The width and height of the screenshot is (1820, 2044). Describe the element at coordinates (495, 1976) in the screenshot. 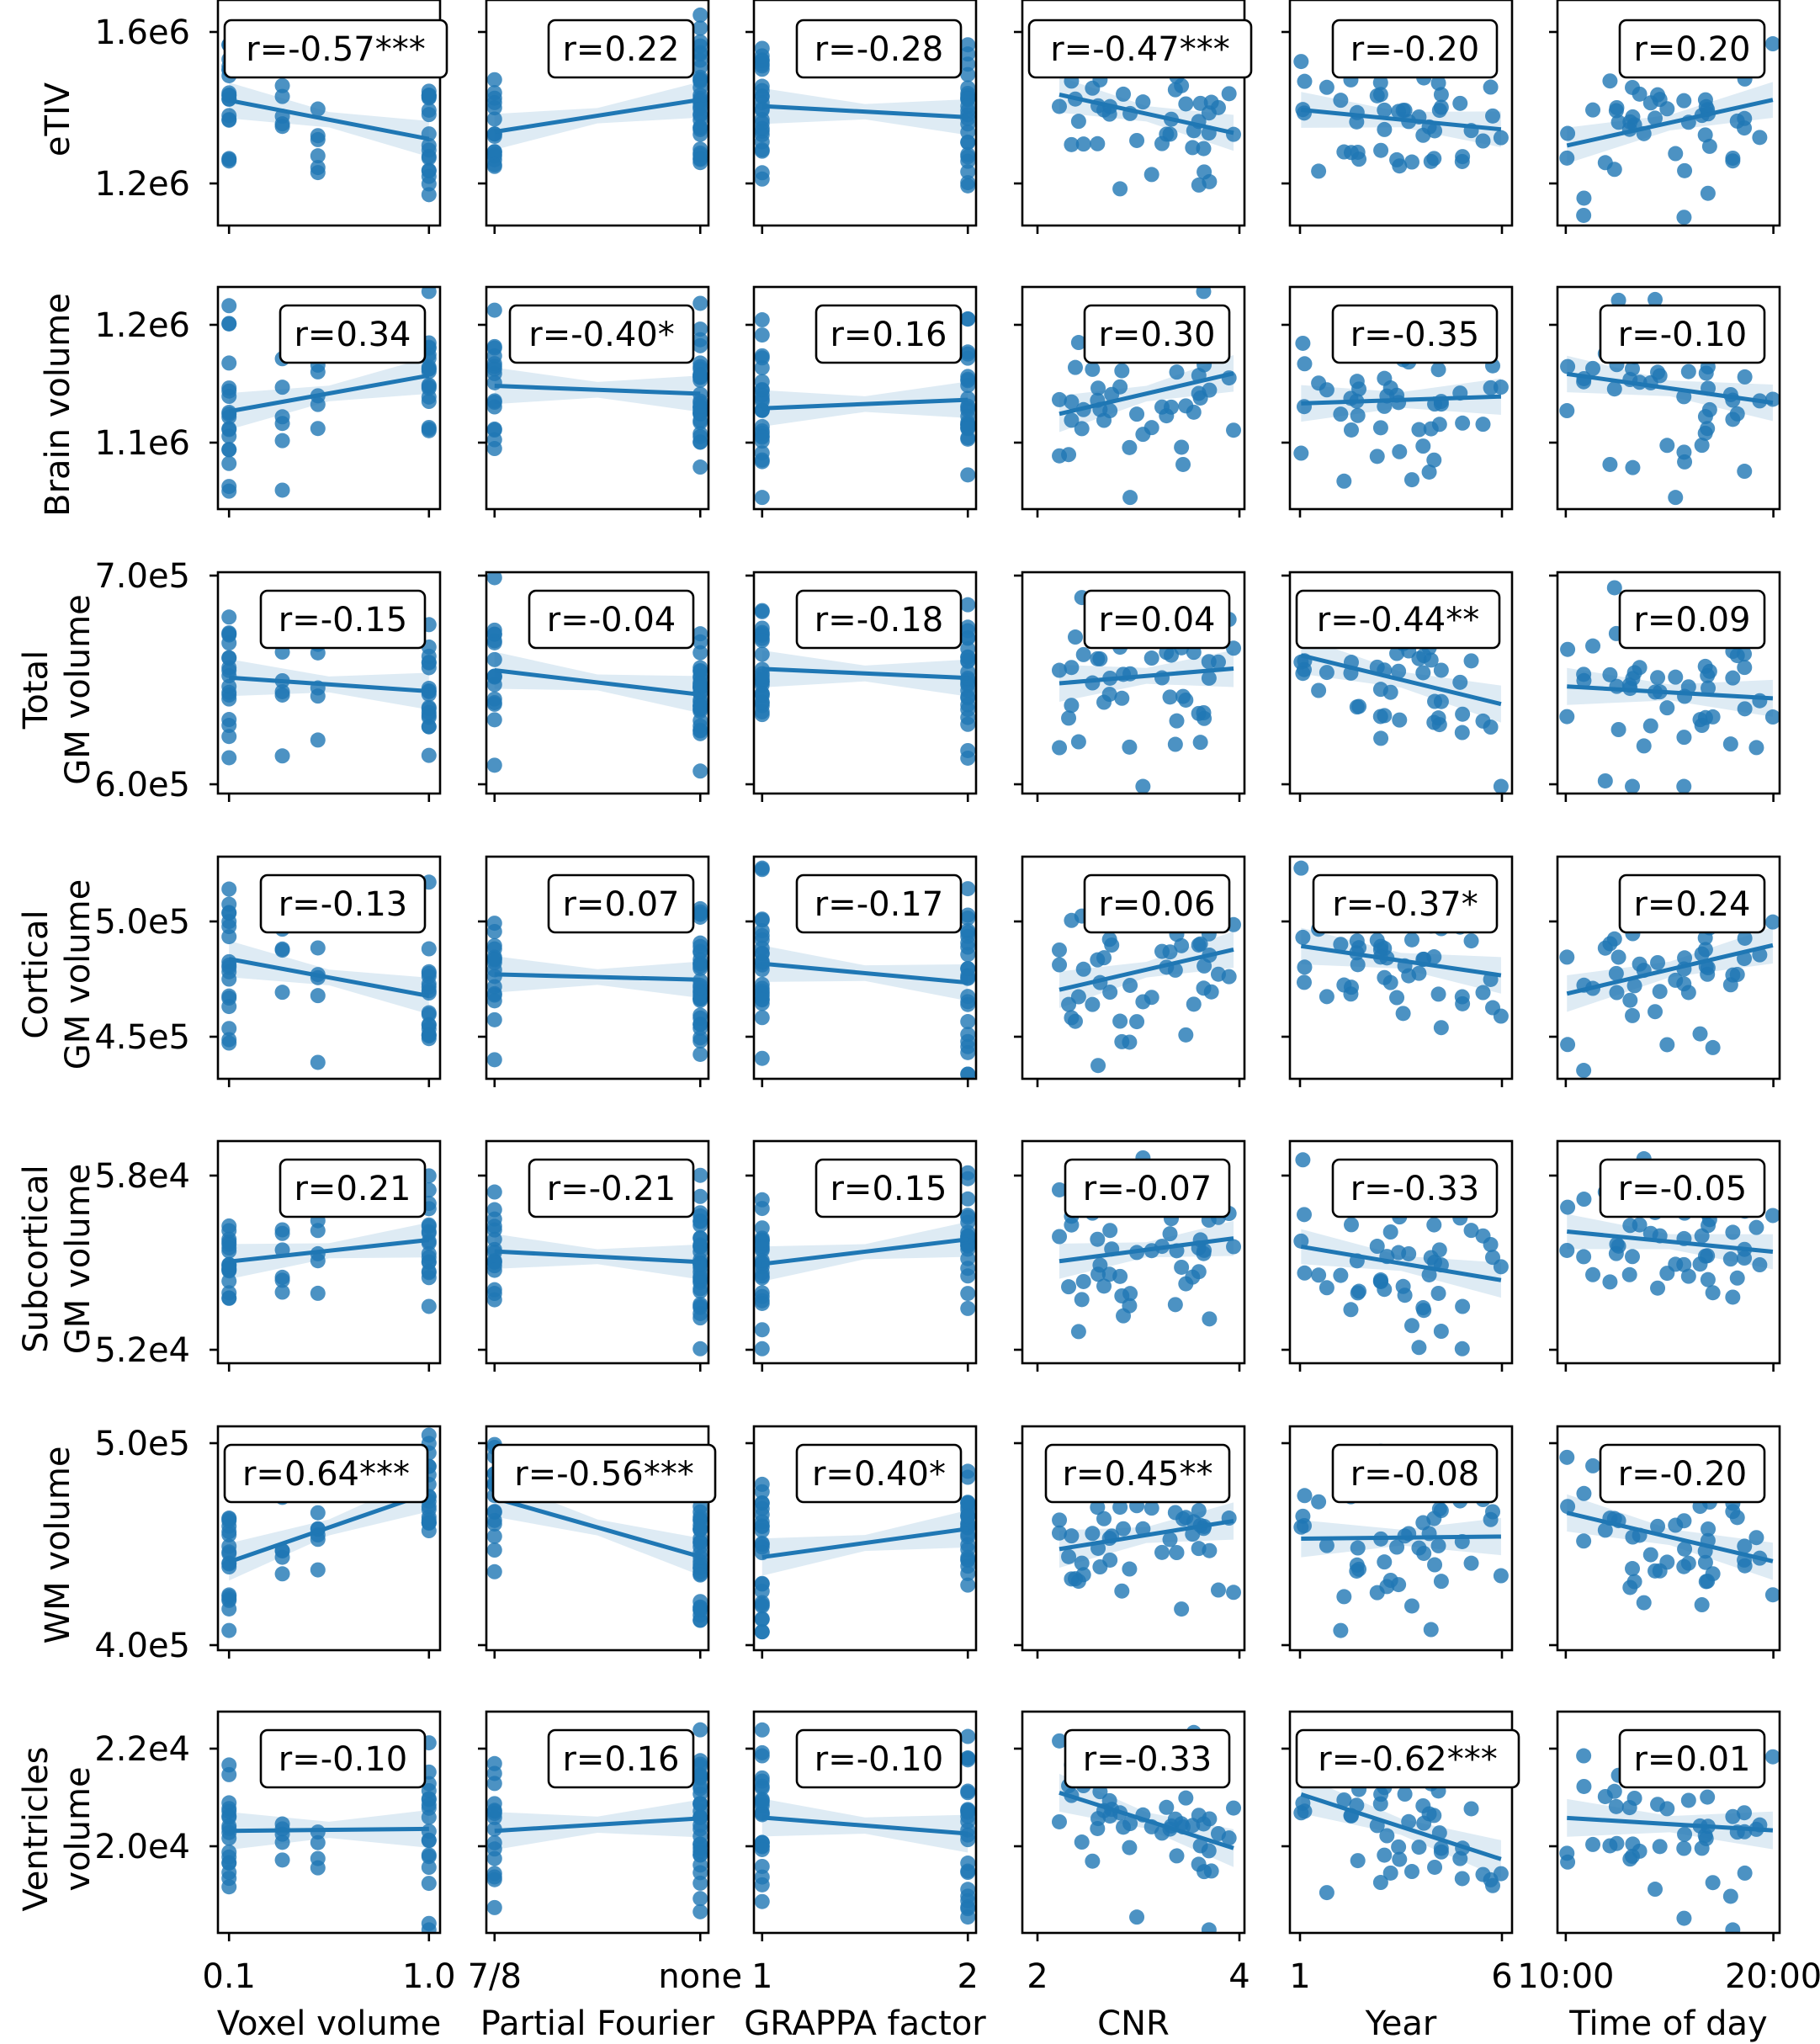

I see `col-1-xtick-label-0: 7/8` at that location.